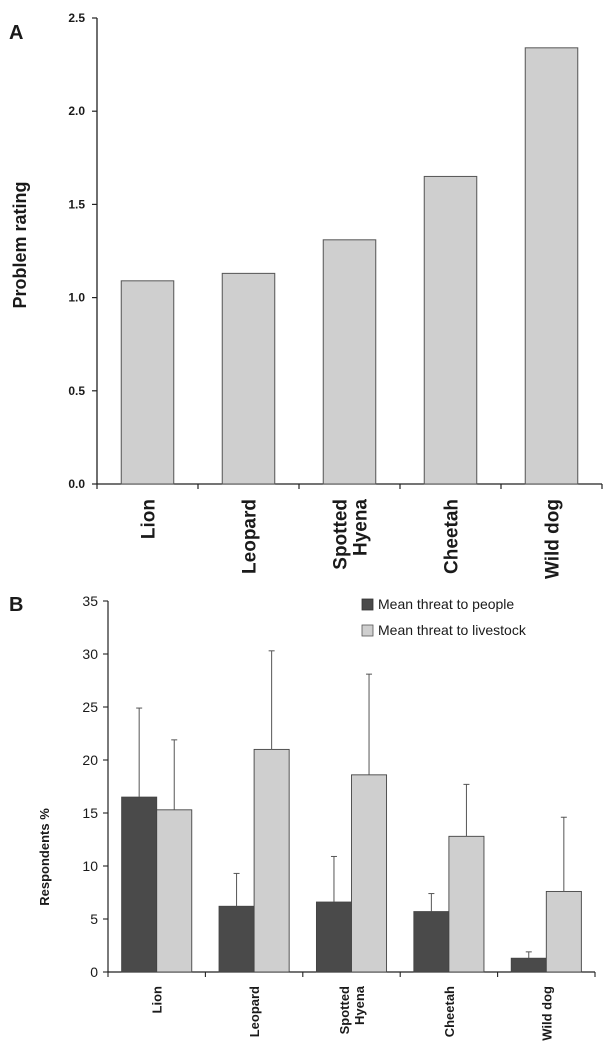 The height and width of the screenshot is (1064, 612). I want to click on panel-a-bar-leopard, so click(248, 378).